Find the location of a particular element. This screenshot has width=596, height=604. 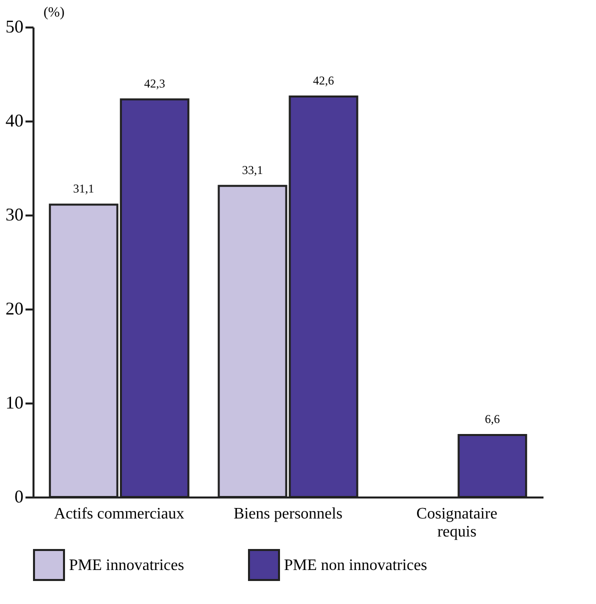

legend-label: PME innovatrices is located at coordinates (126, 565).